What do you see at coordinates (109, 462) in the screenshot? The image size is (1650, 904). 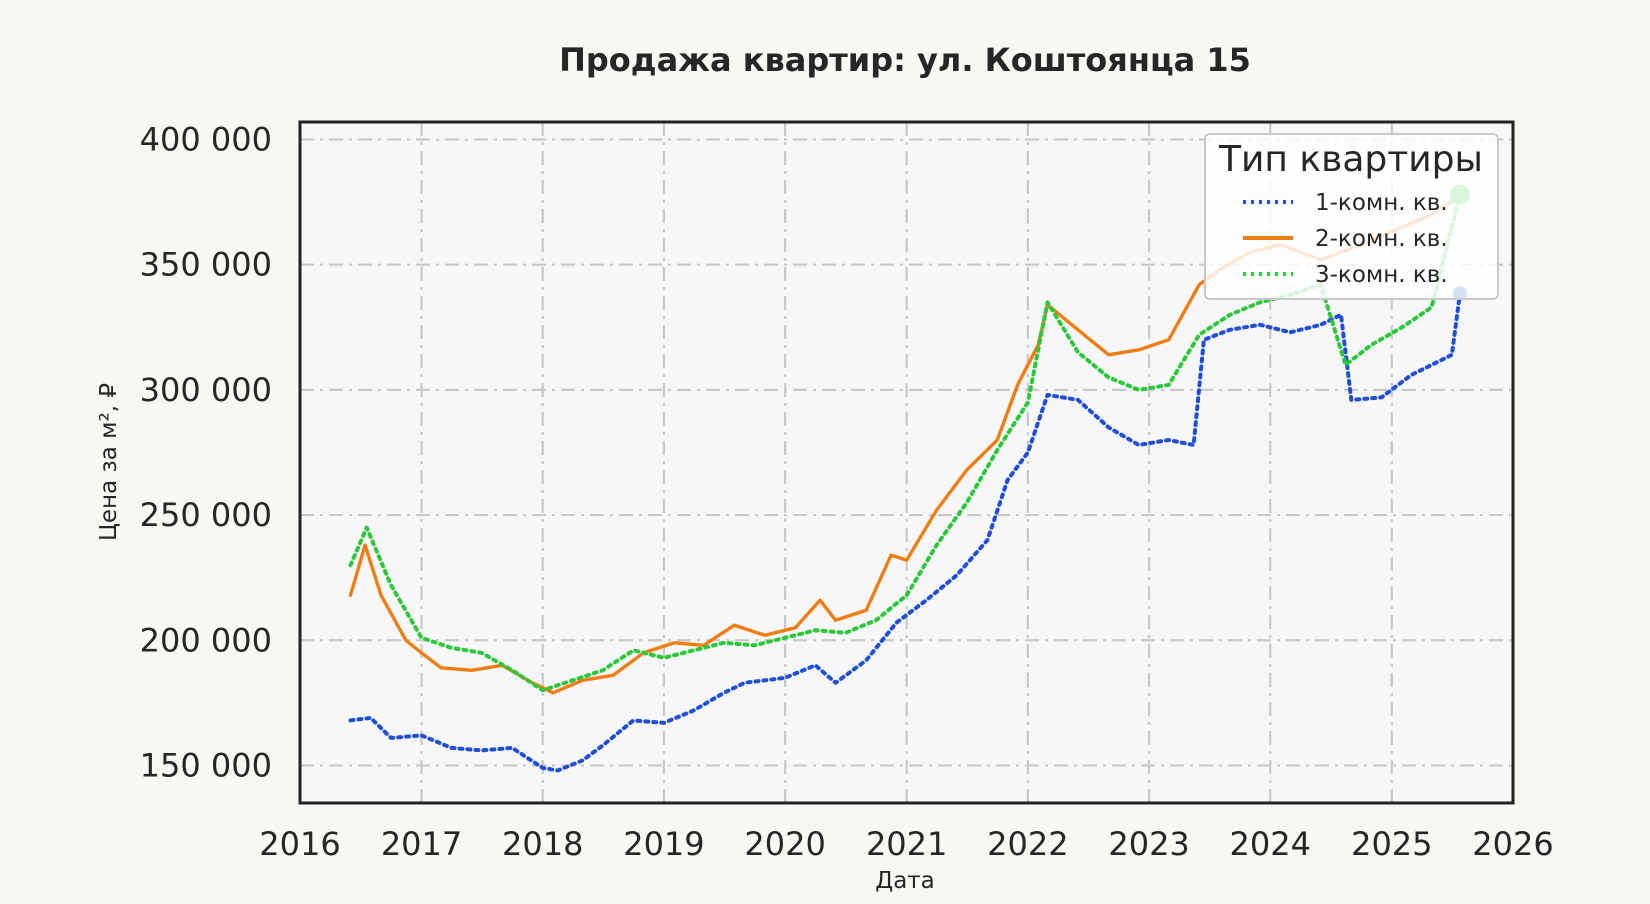 I see `y-axis-label: Цена за м², ₽` at bounding box center [109, 462].